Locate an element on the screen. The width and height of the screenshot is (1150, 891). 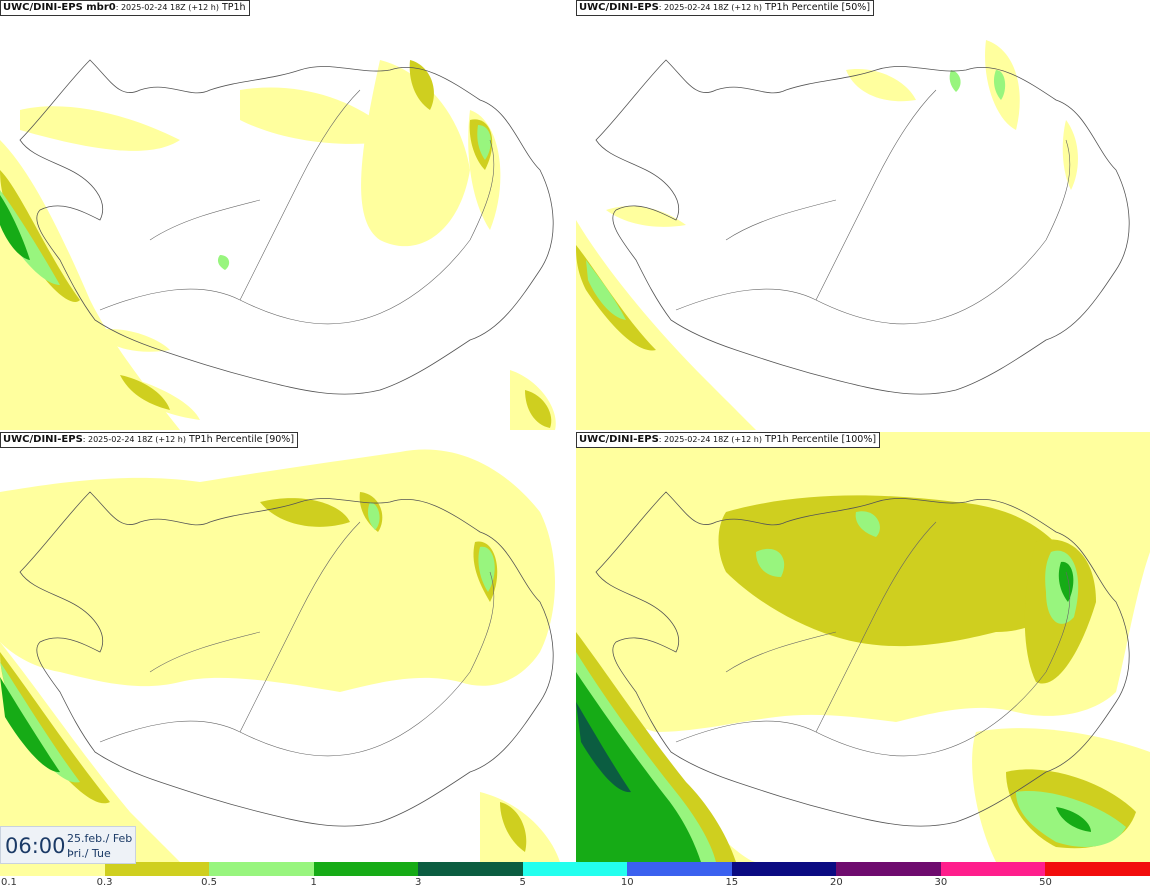
color-scale-tick-label: 0.3 is located at coordinates (104, 882).